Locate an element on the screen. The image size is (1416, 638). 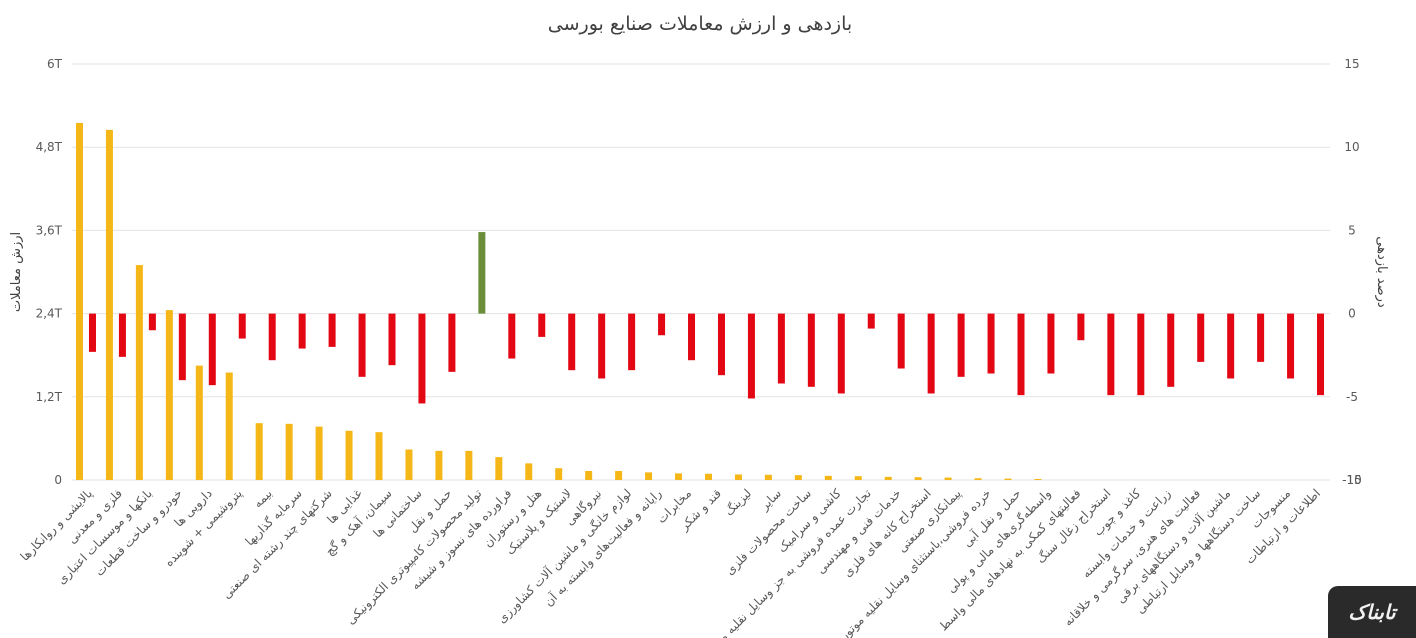
y-left-tick-label: 0 is located at coordinates (58, 480).